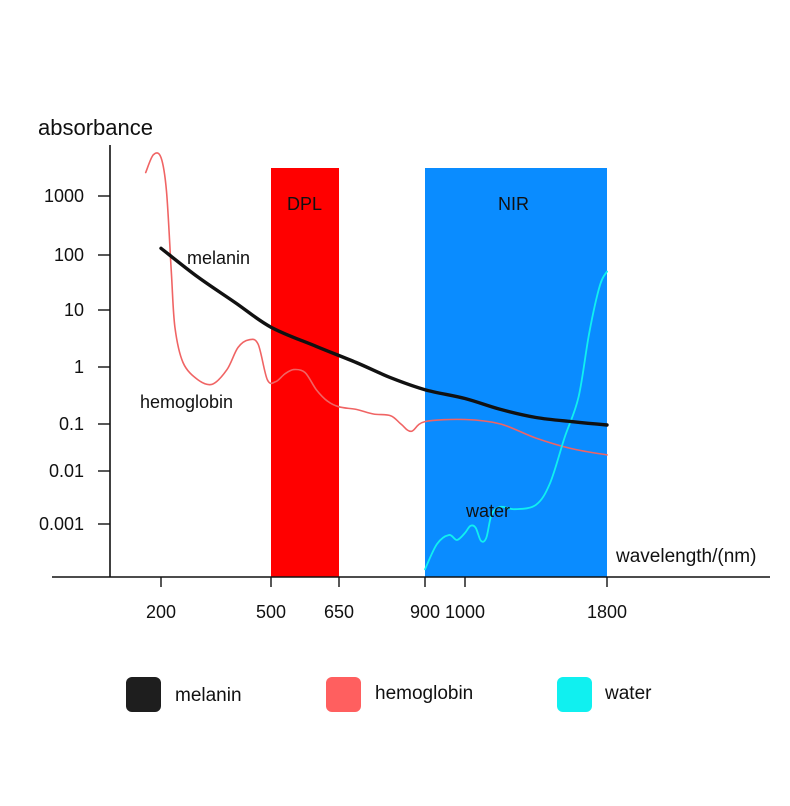  I want to click on series-line-water, so click(516, 420).